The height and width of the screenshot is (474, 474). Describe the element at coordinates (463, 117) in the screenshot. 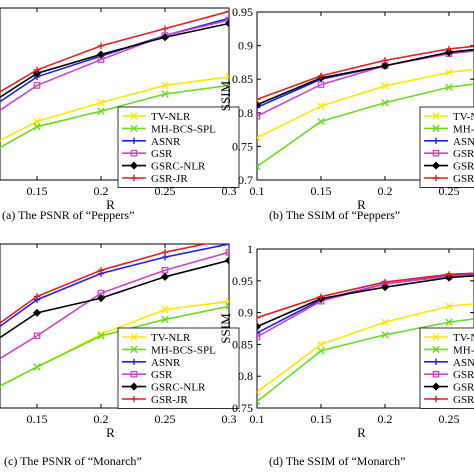

I see `legend-entry: TV-NL` at that location.